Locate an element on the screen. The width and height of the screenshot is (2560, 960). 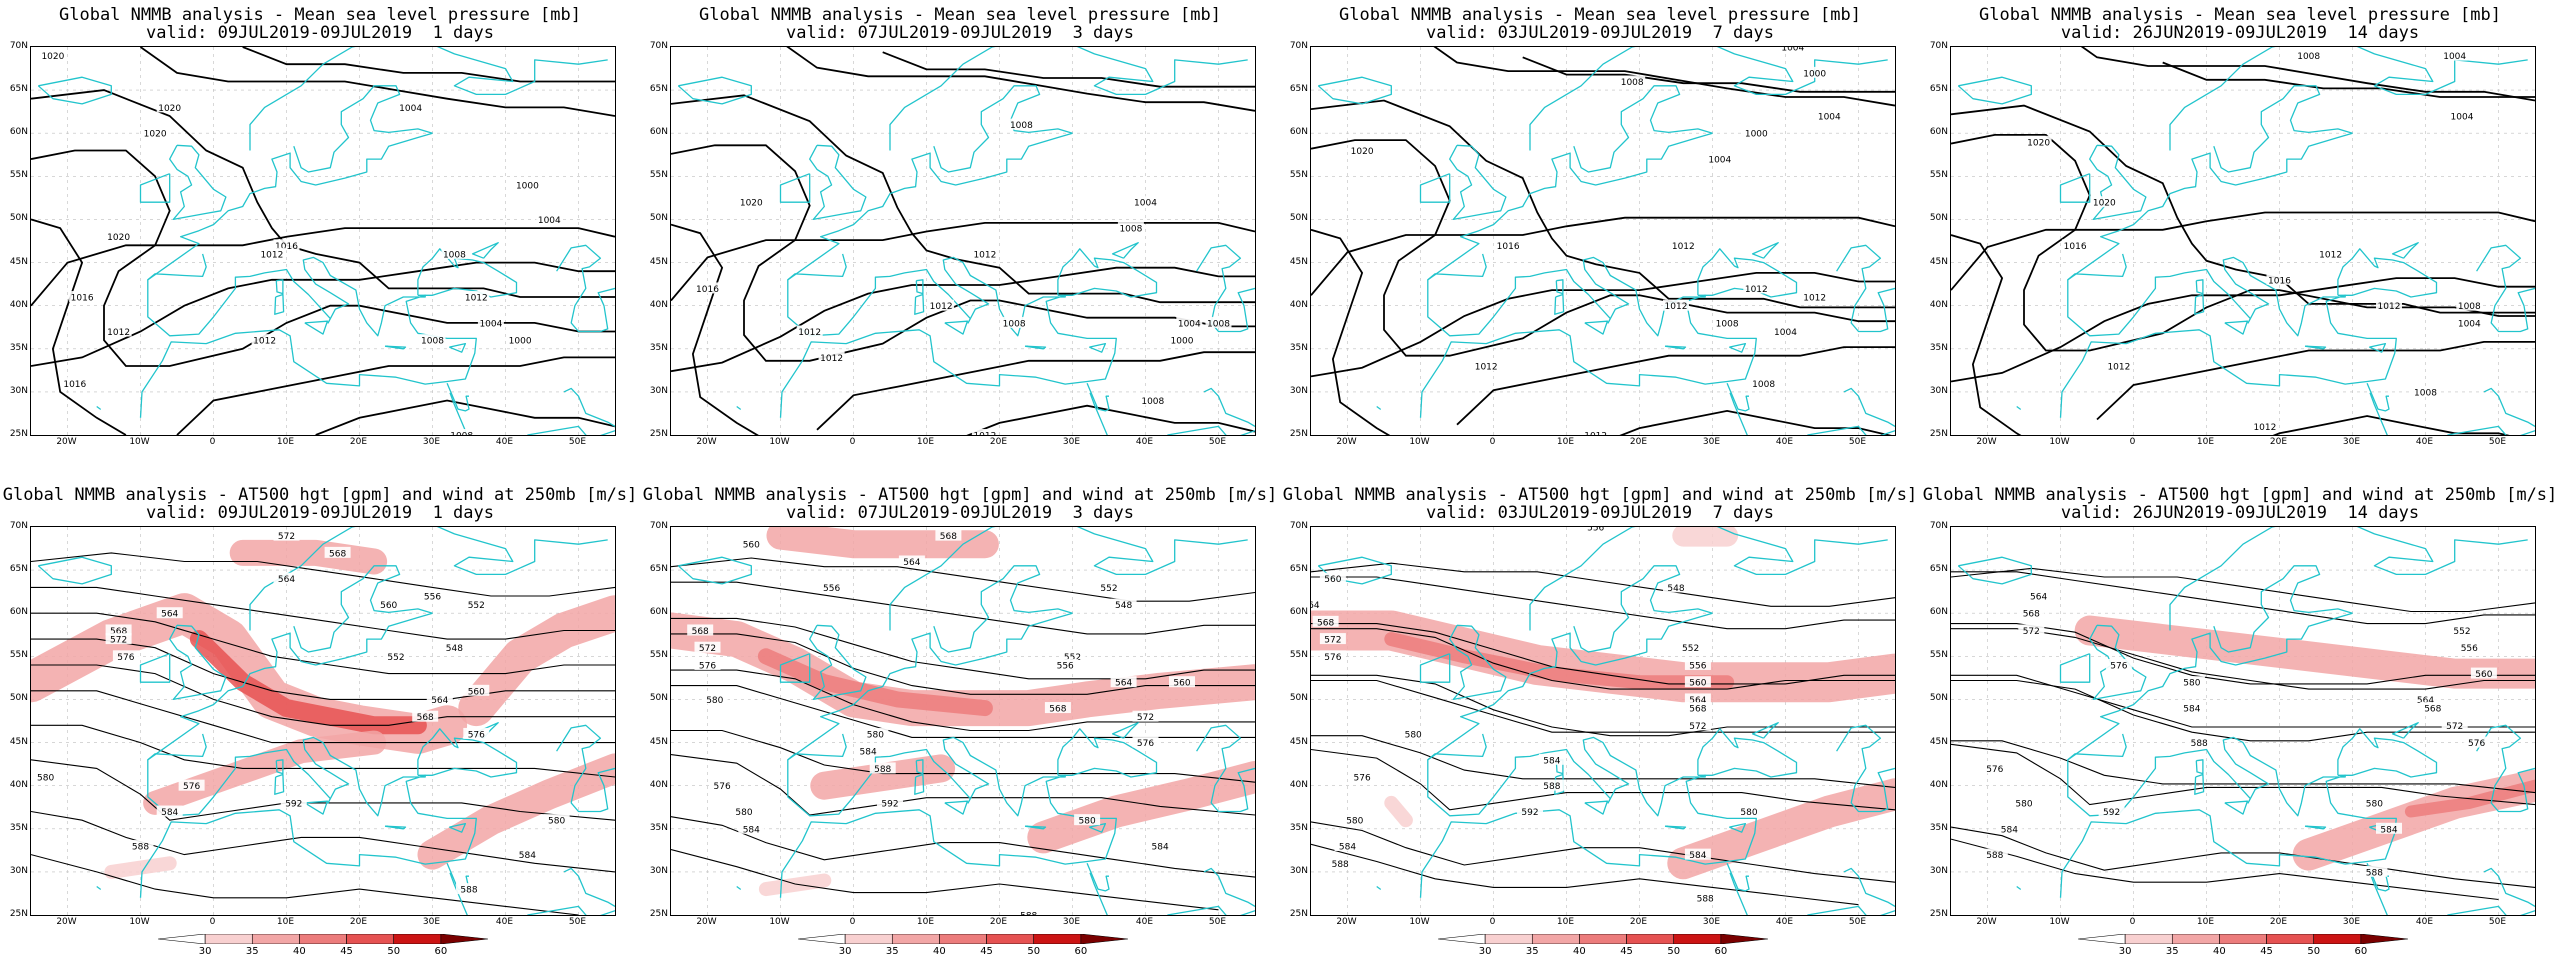
latitude-tick-label: 35N is located at coordinates (658, 827).